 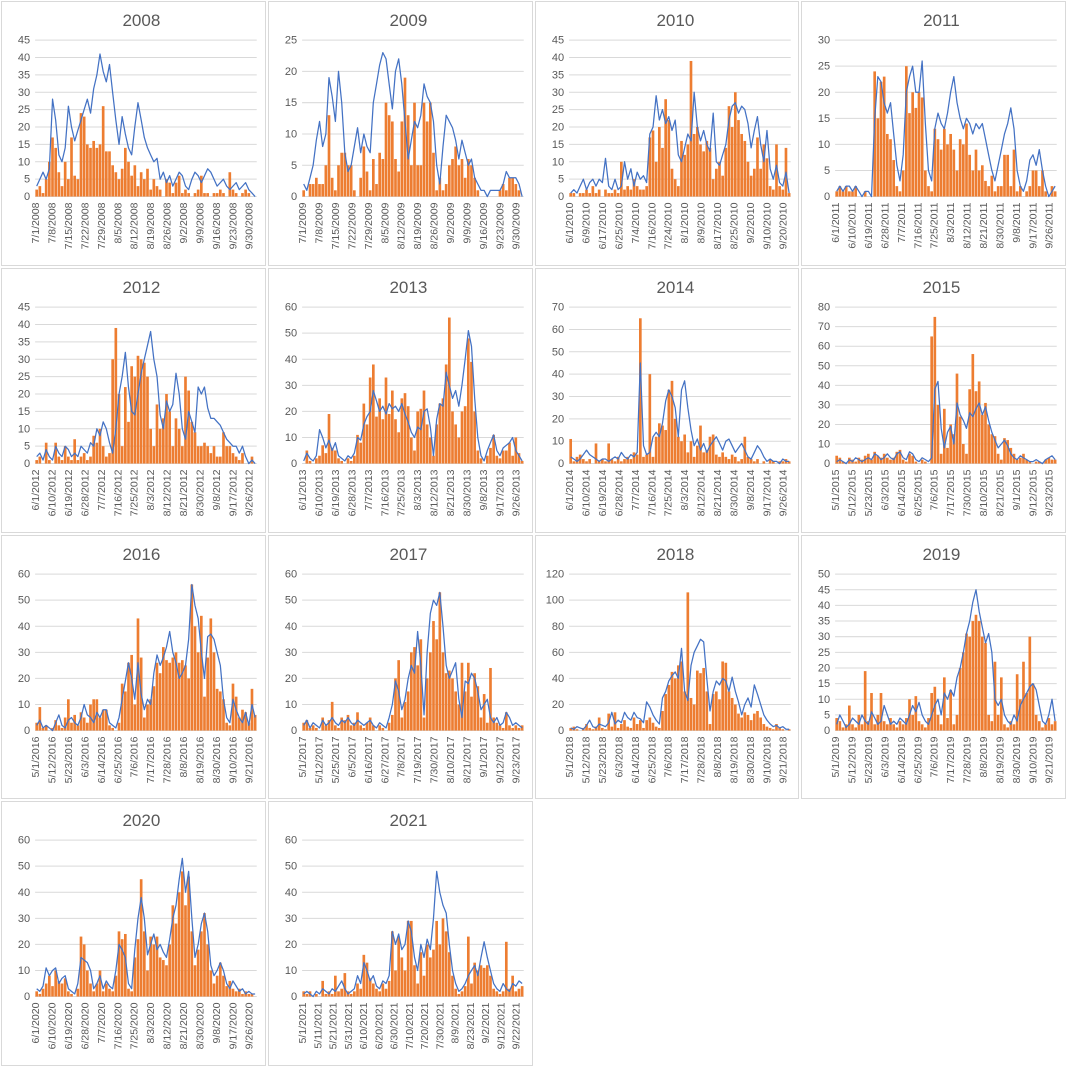 I want to click on x-axis-label: 9/12/2015, so click(x=1034, y=492).